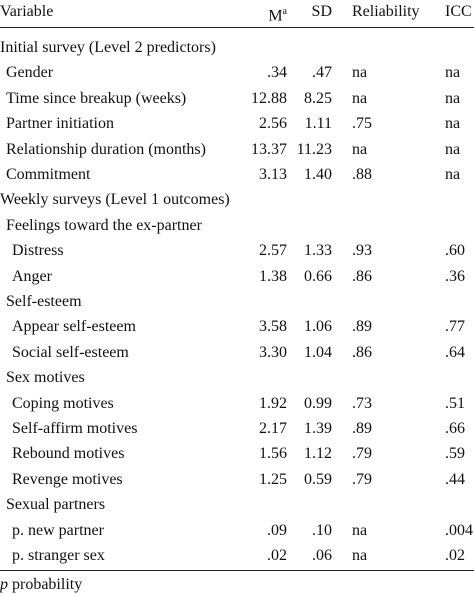  Describe the element at coordinates (237, 570) in the screenshot. I see `bottom-rule` at that location.